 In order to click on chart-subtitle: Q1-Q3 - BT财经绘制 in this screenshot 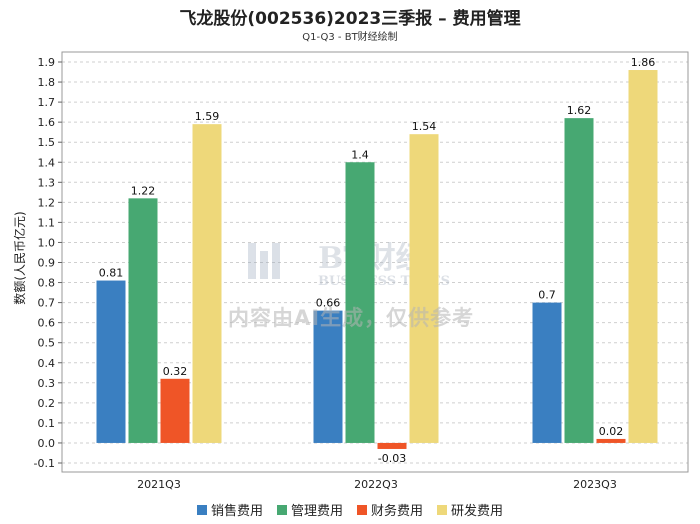, I will do `click(350, 37)`.